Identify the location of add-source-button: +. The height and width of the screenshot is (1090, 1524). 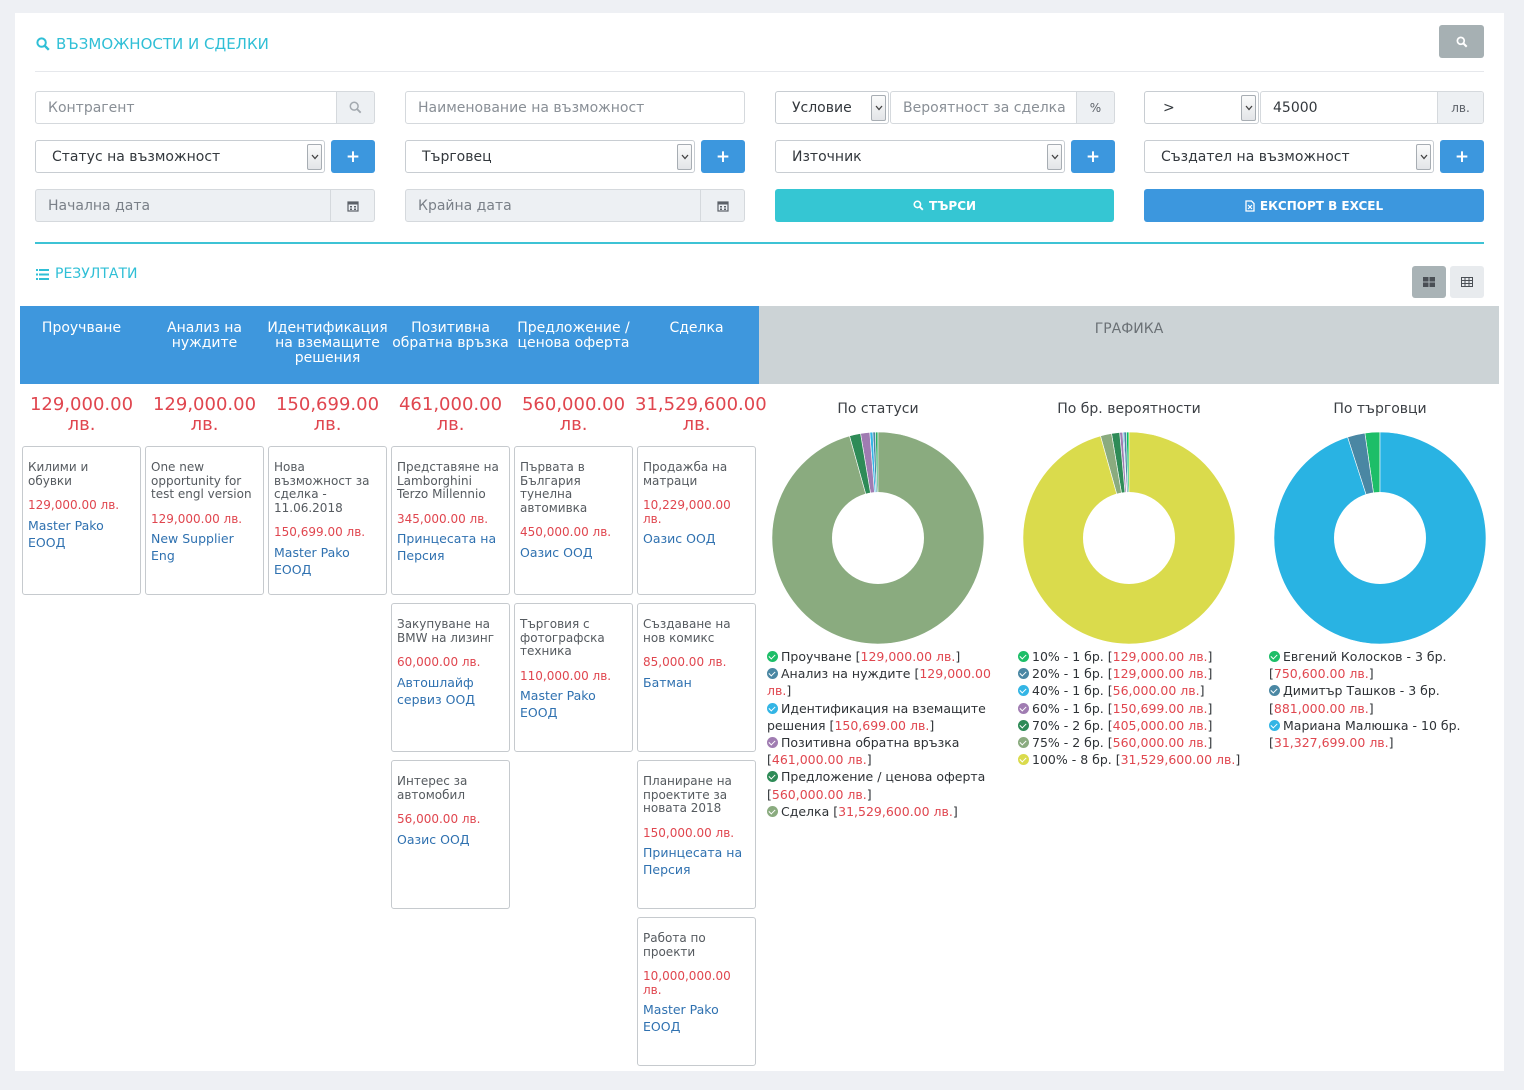
(1093, 156).